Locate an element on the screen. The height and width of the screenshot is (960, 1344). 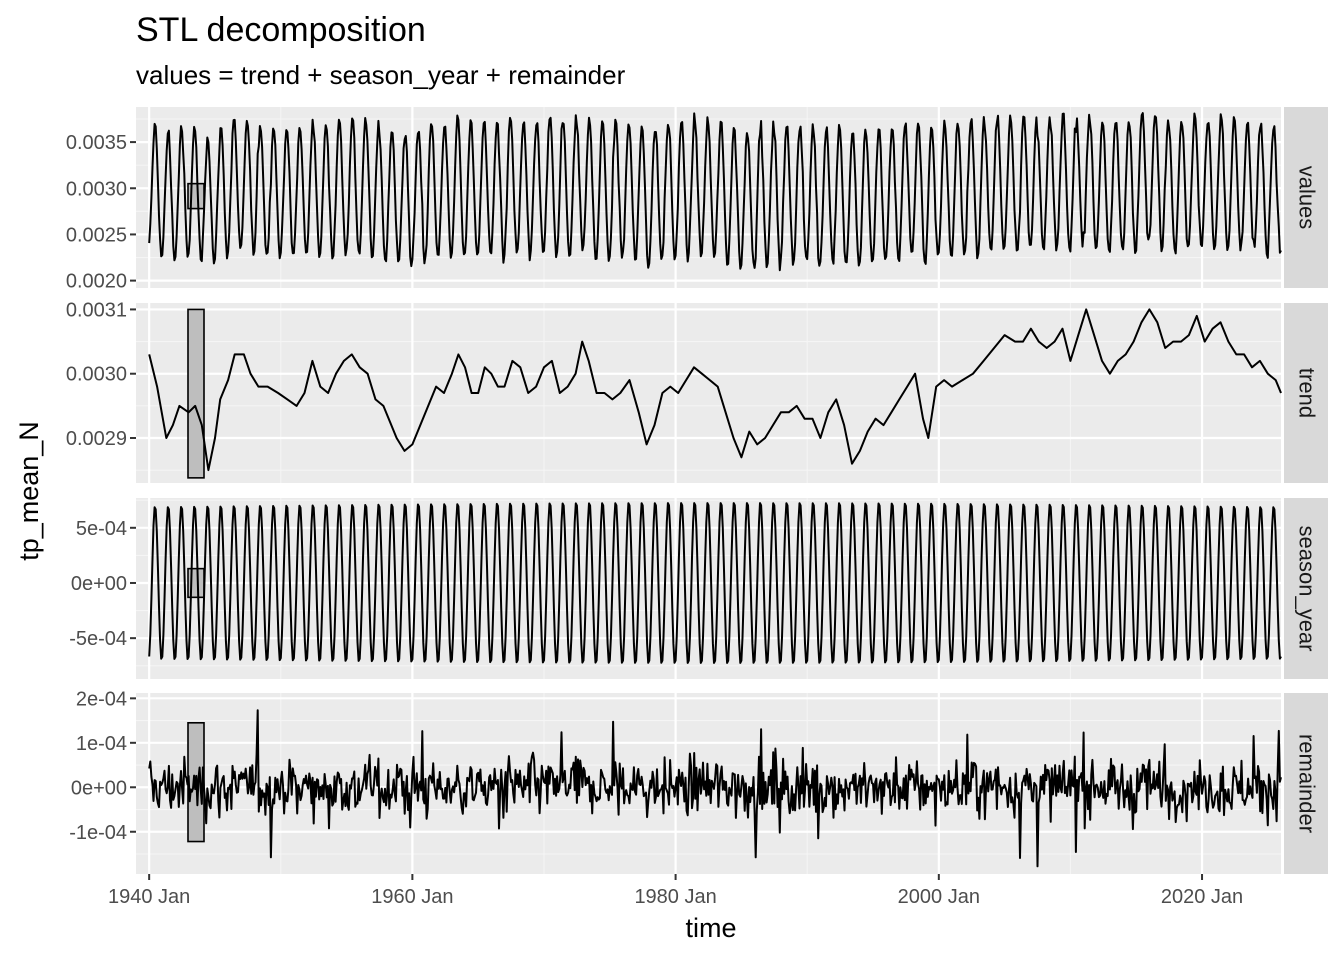
x-tick-label: 1940 Jan is located at coordinates (149, 897).